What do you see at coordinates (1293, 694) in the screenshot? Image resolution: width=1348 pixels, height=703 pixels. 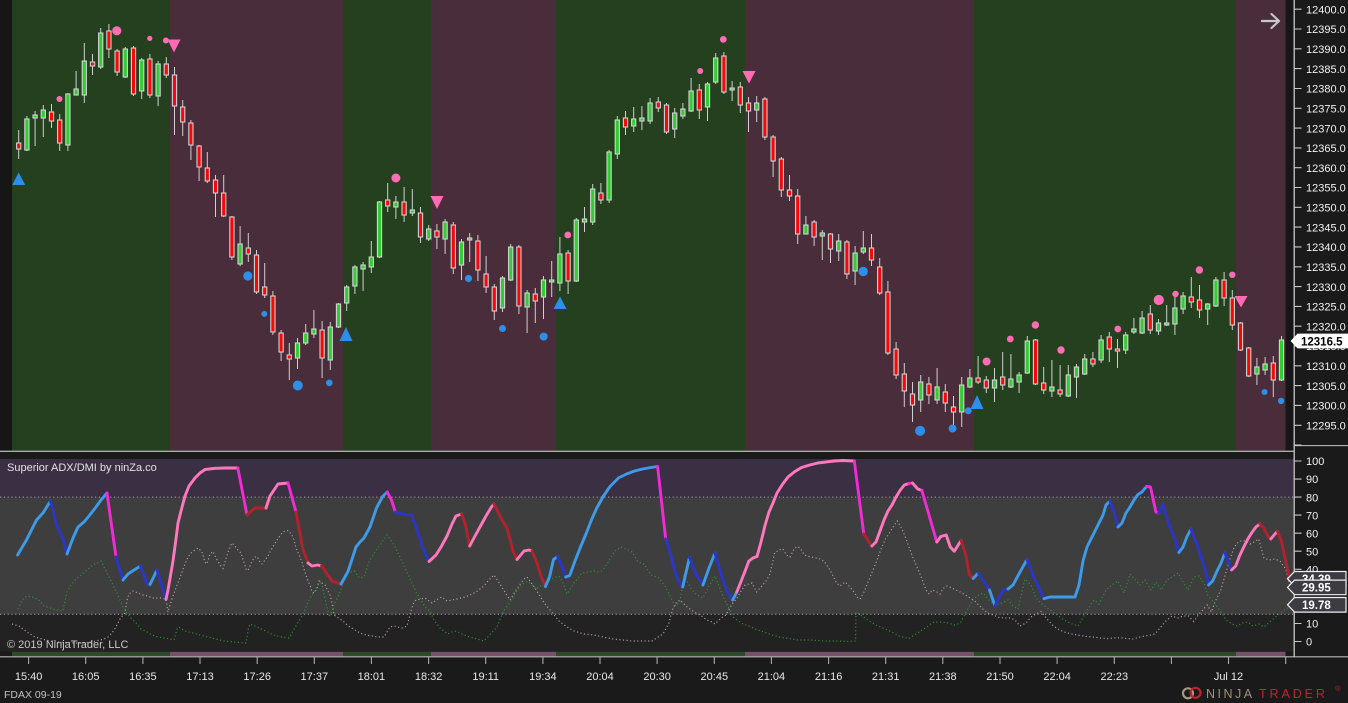 I see `svg-text: TRADER` at bounding box center [1293, 694].